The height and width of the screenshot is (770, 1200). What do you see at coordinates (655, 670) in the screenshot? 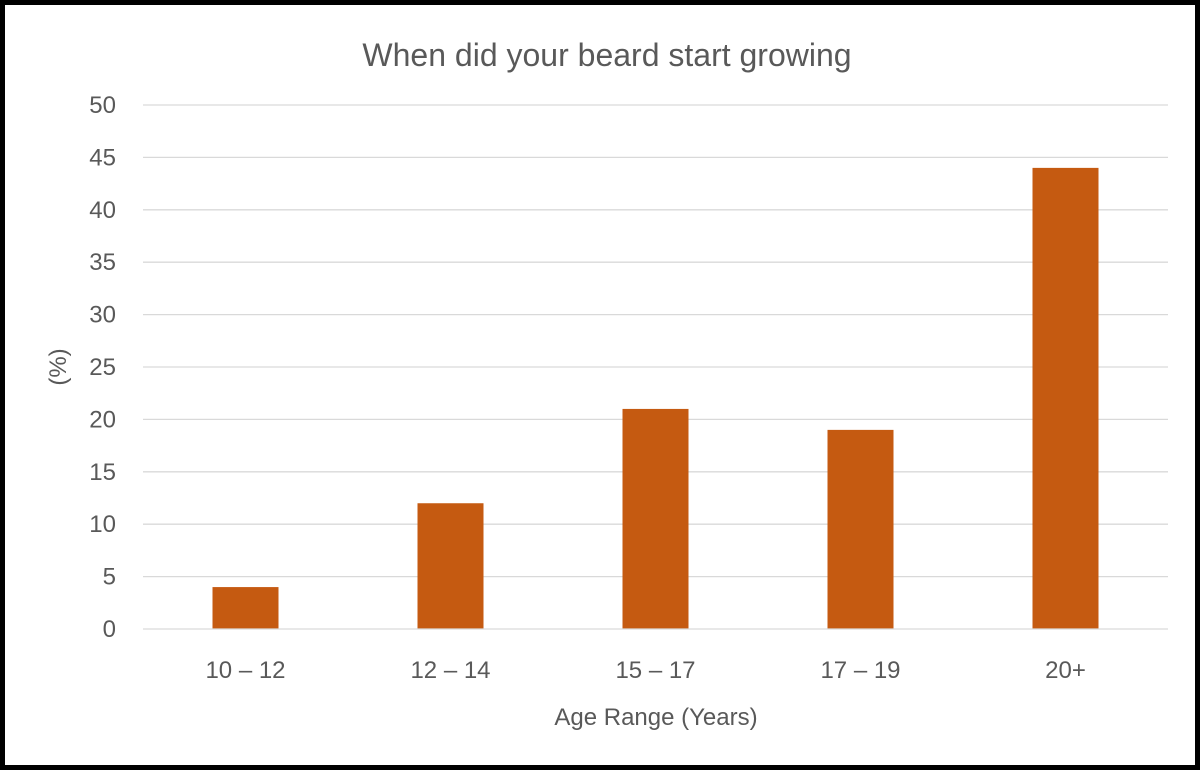
I see `x-tick-label: 15 – 17` at bounding box center [655, 670].